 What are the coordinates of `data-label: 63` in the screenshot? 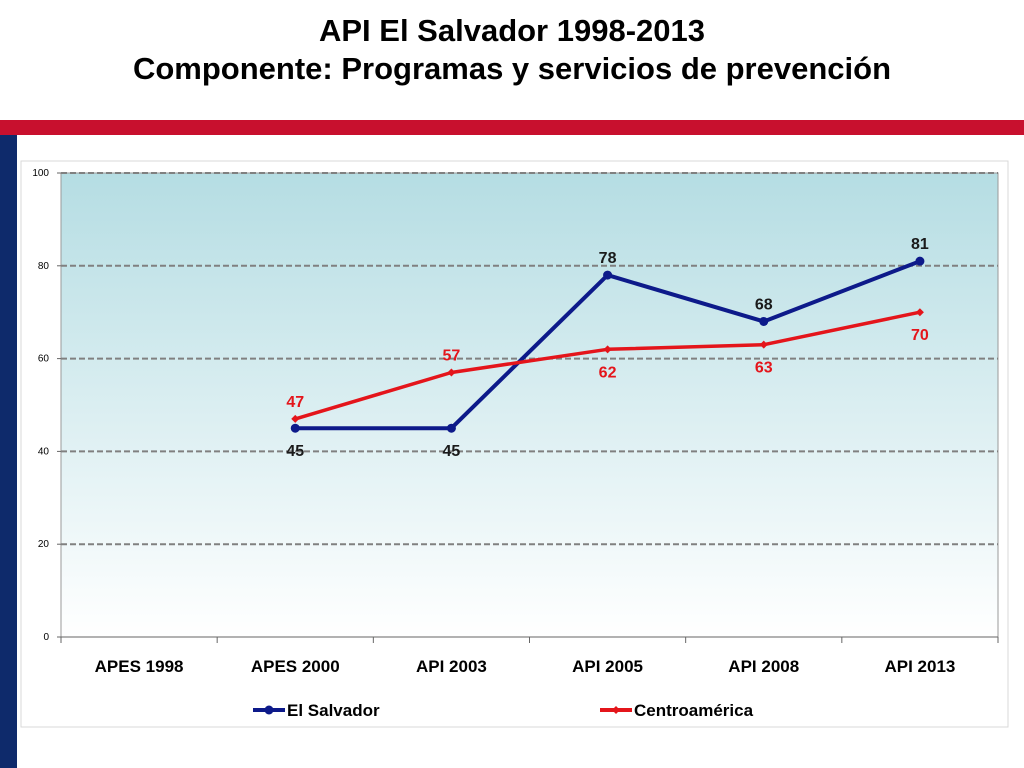 It's located at (764, 368).